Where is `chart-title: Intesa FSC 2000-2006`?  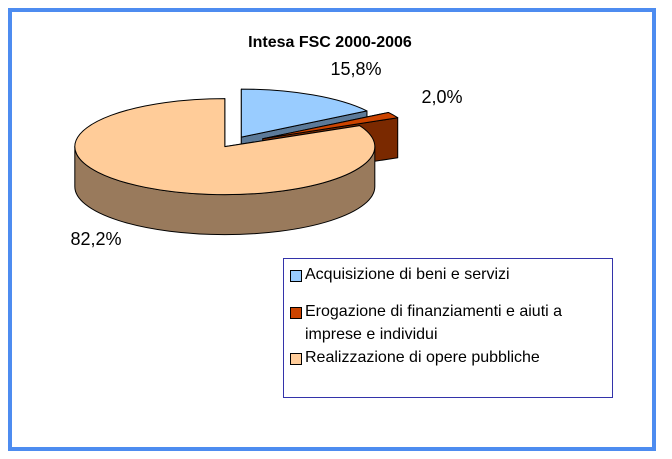
chart-title: Intesa FSC 2000-2006 is located at coordinates (330, 42).